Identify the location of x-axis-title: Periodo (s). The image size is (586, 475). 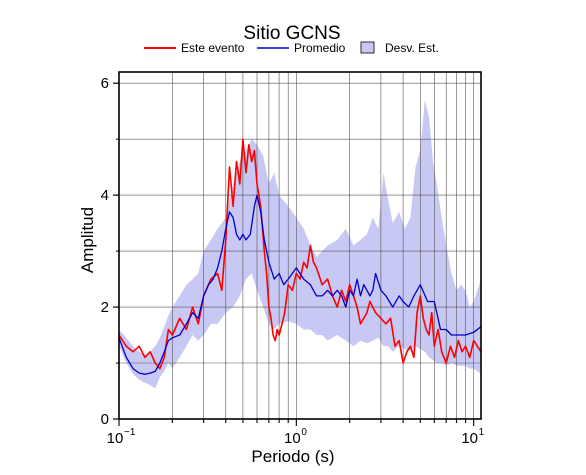
(292, 456).